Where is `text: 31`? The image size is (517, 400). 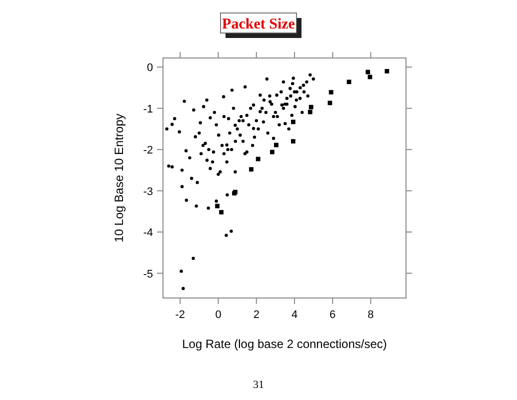
text: 31 is located at coordinates (258, 385).